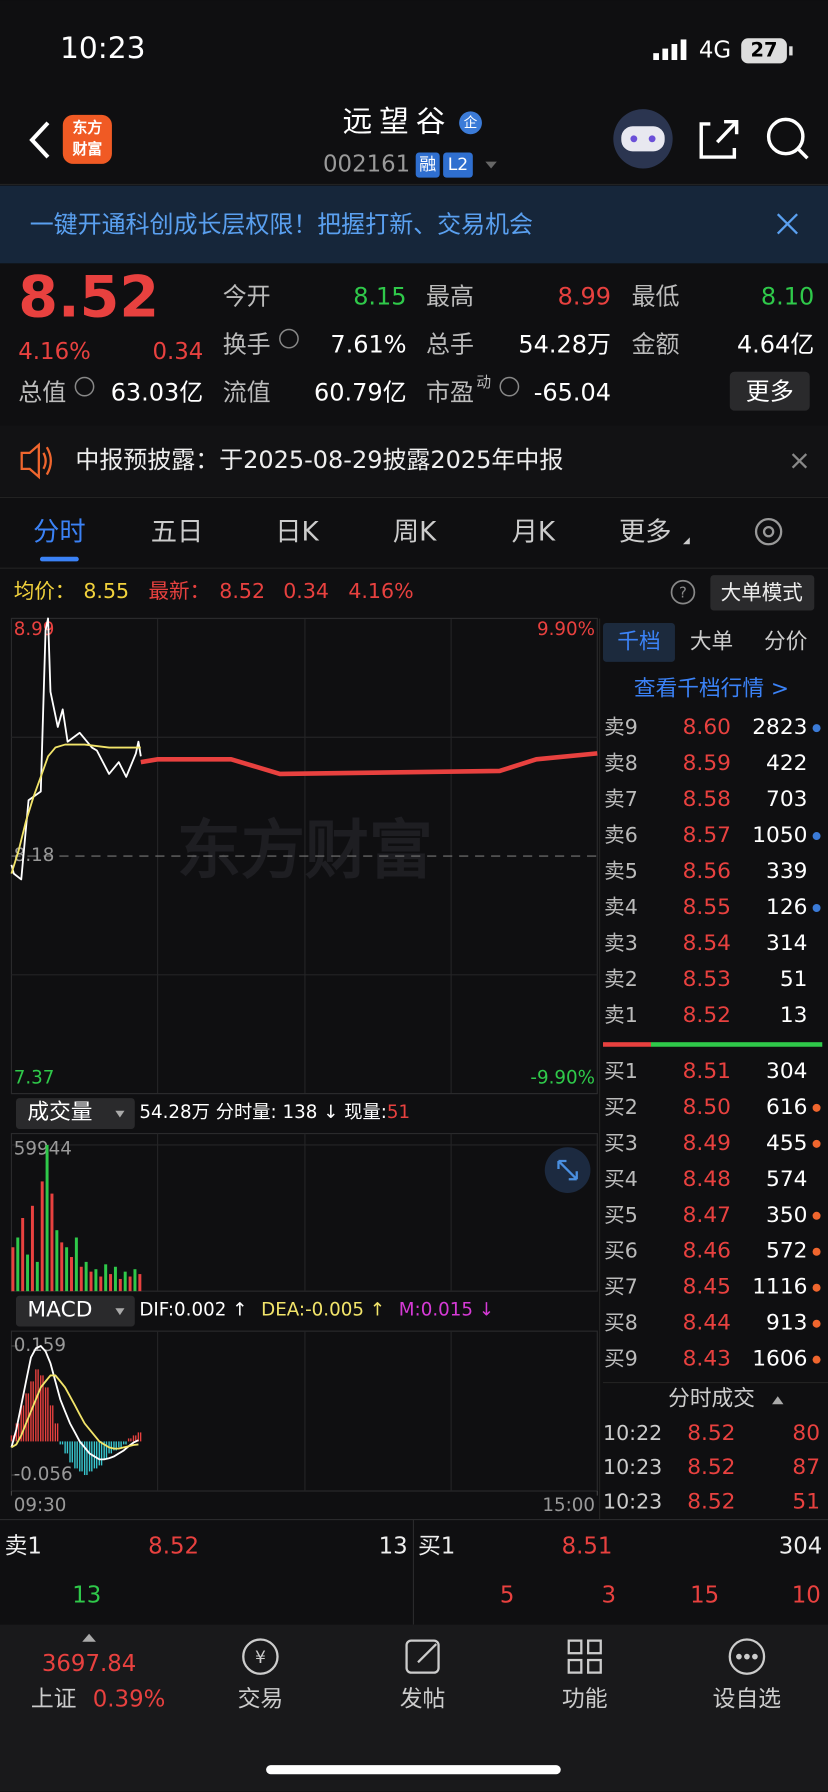 The image size is (828, 1792). Describe the element at coordinates (129, 1700) in the screenshot. I see `index-pct: 0.39%` at that location.